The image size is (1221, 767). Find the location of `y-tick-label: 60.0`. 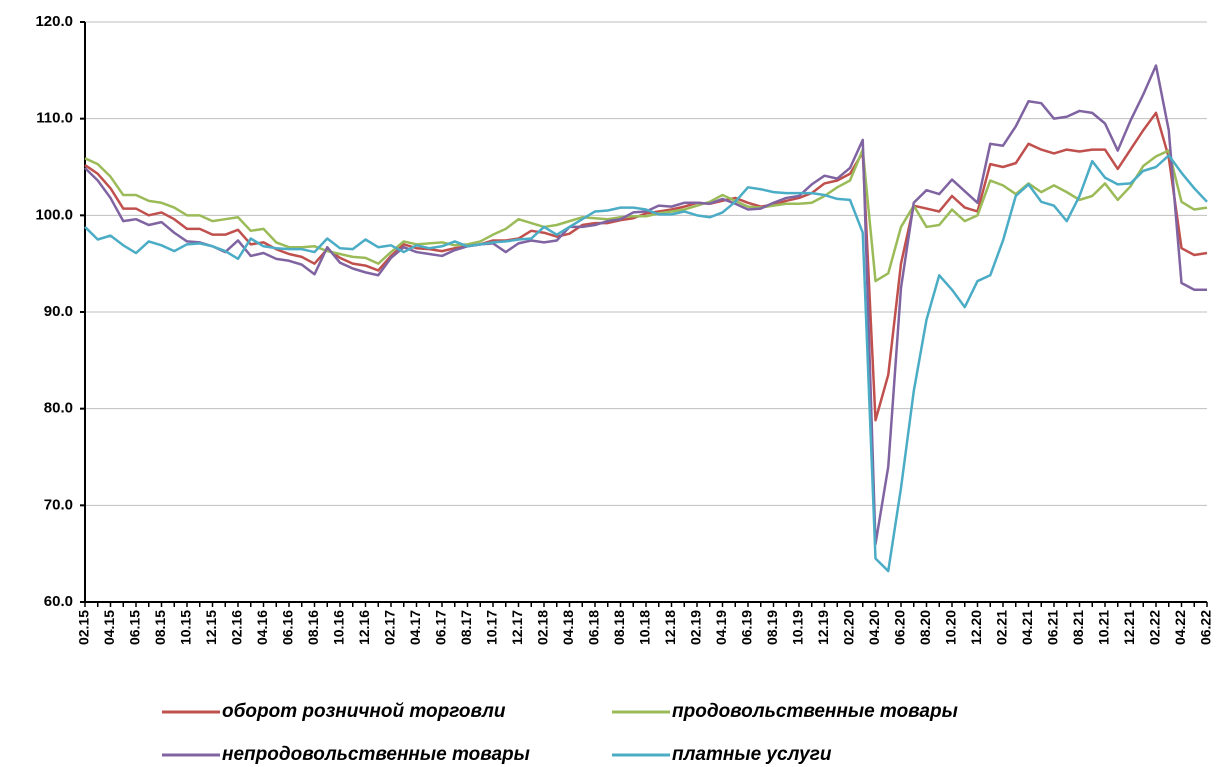

y-tick-label: 60.0 is located at coordinates (58, 601).